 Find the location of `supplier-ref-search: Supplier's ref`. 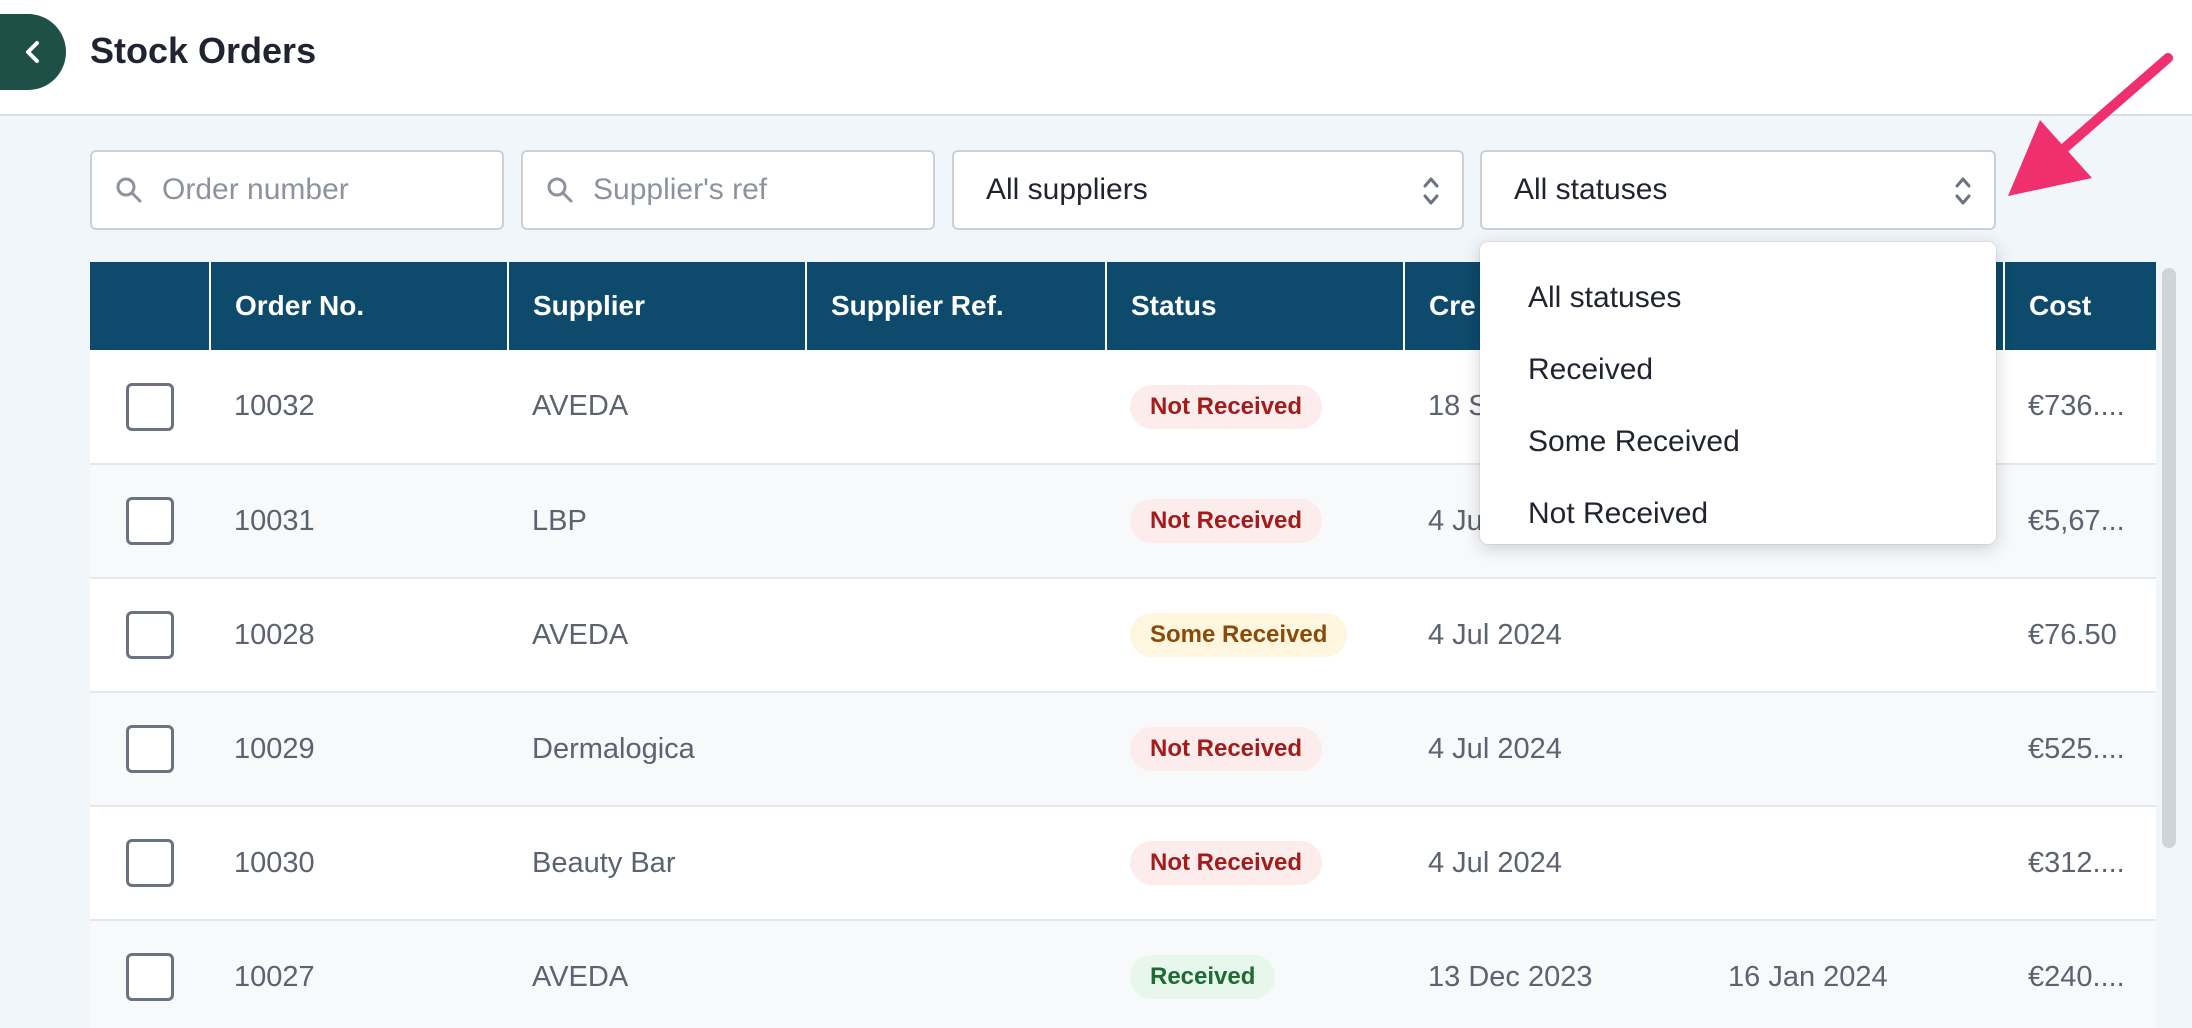

supplier-ref-search: Supplier's ref is located at coordinates (728, 190).